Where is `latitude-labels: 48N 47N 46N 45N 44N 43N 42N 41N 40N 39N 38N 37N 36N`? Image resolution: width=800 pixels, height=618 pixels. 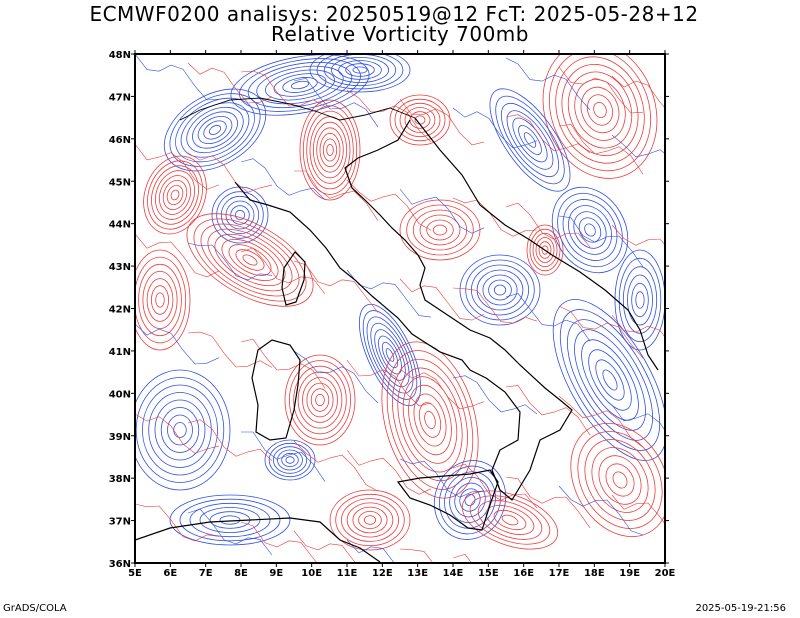 latitude-labels: 48N 47N 46N 45N 44N 43N 42N 41N 40N 39N 38N 37N 36N is located at coordinates (120, 310).